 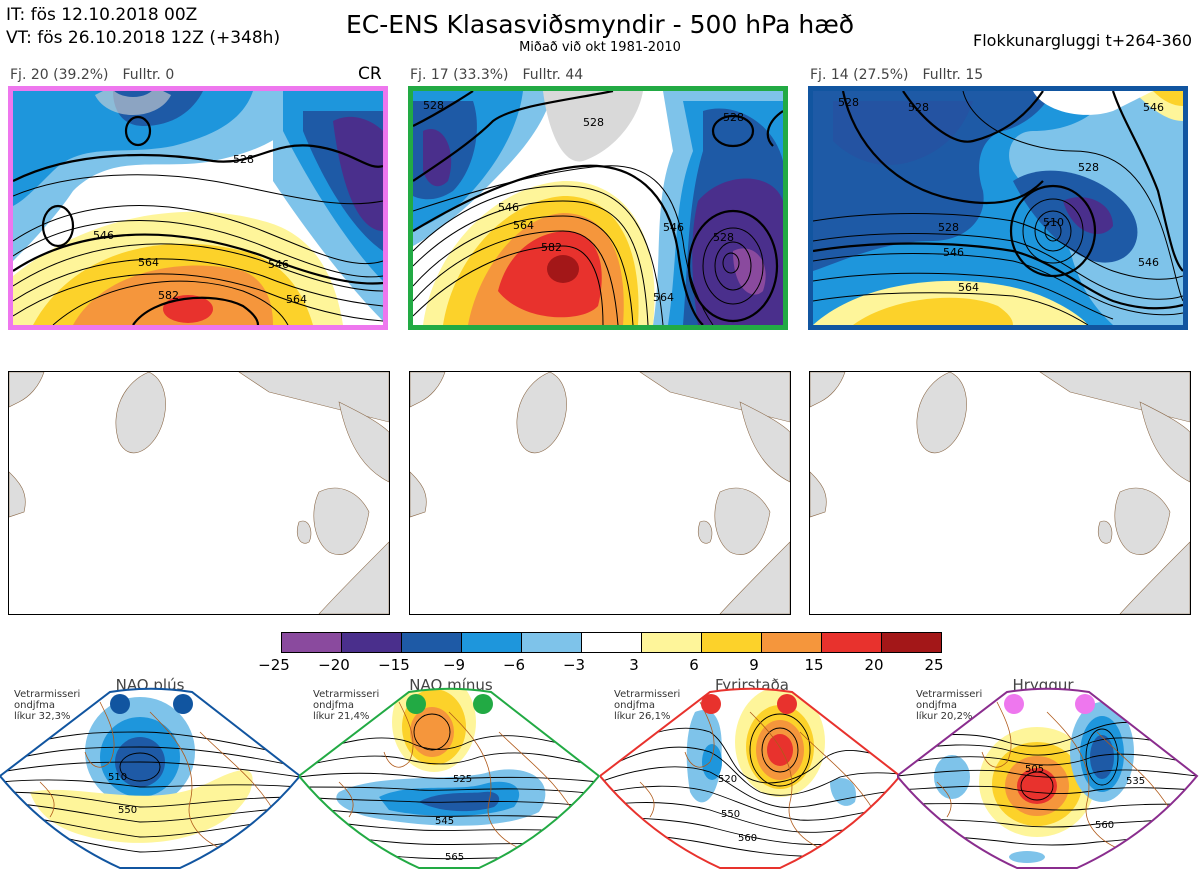 What do you see at coordinates (198, 208) in the screenshot?
I see `cluster-1-map: 528 546 564 582 546 564` at bounding box center [198, 208].